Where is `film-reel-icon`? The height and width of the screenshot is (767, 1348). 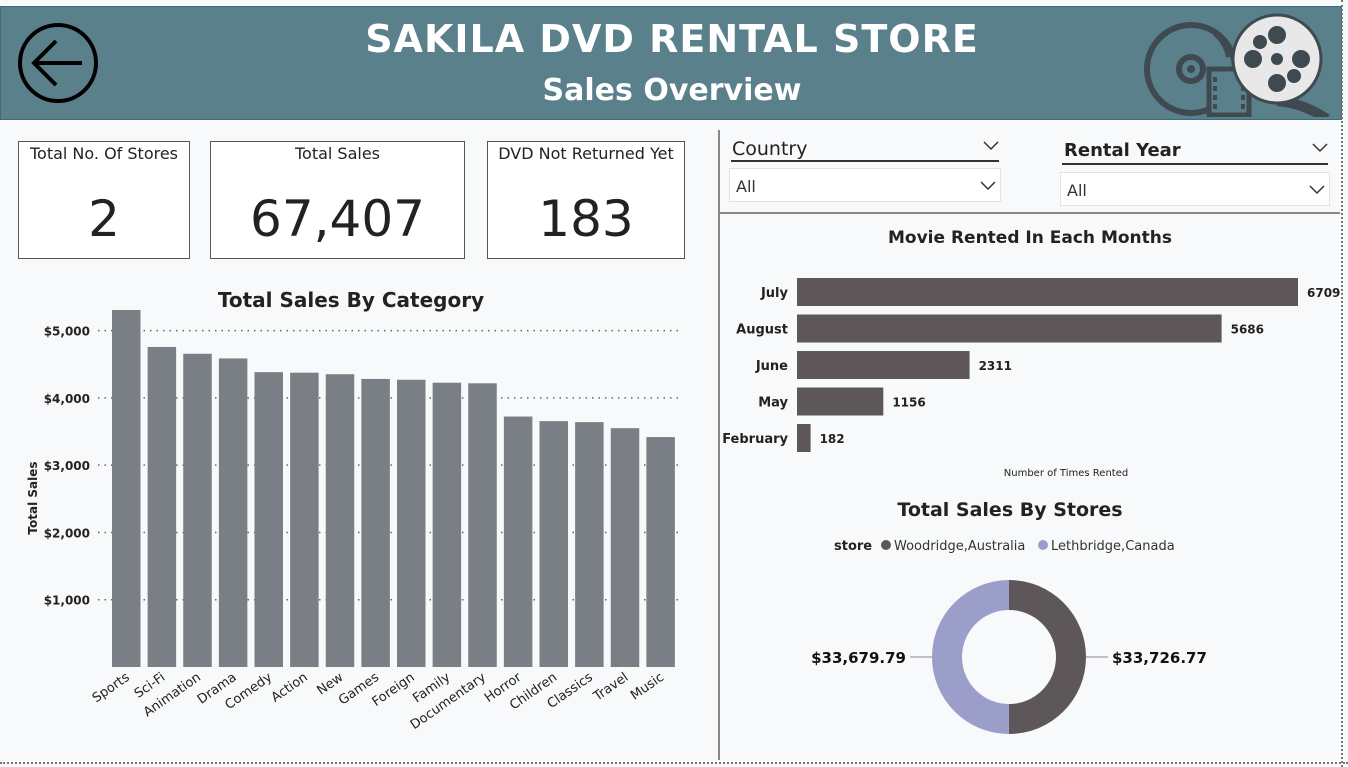 film-reel-icon is located at coordinates (1237, 65).